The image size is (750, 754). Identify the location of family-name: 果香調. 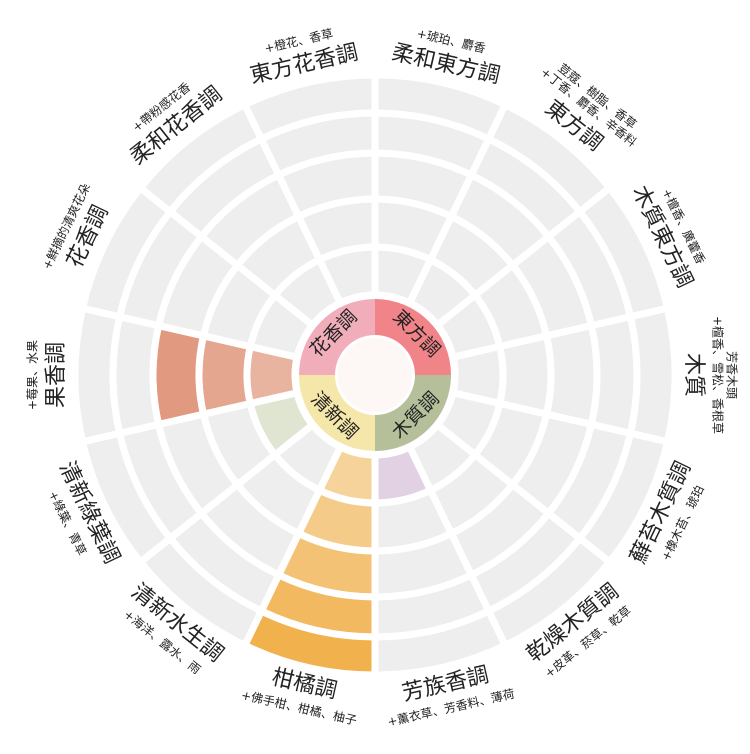
(56, 375).